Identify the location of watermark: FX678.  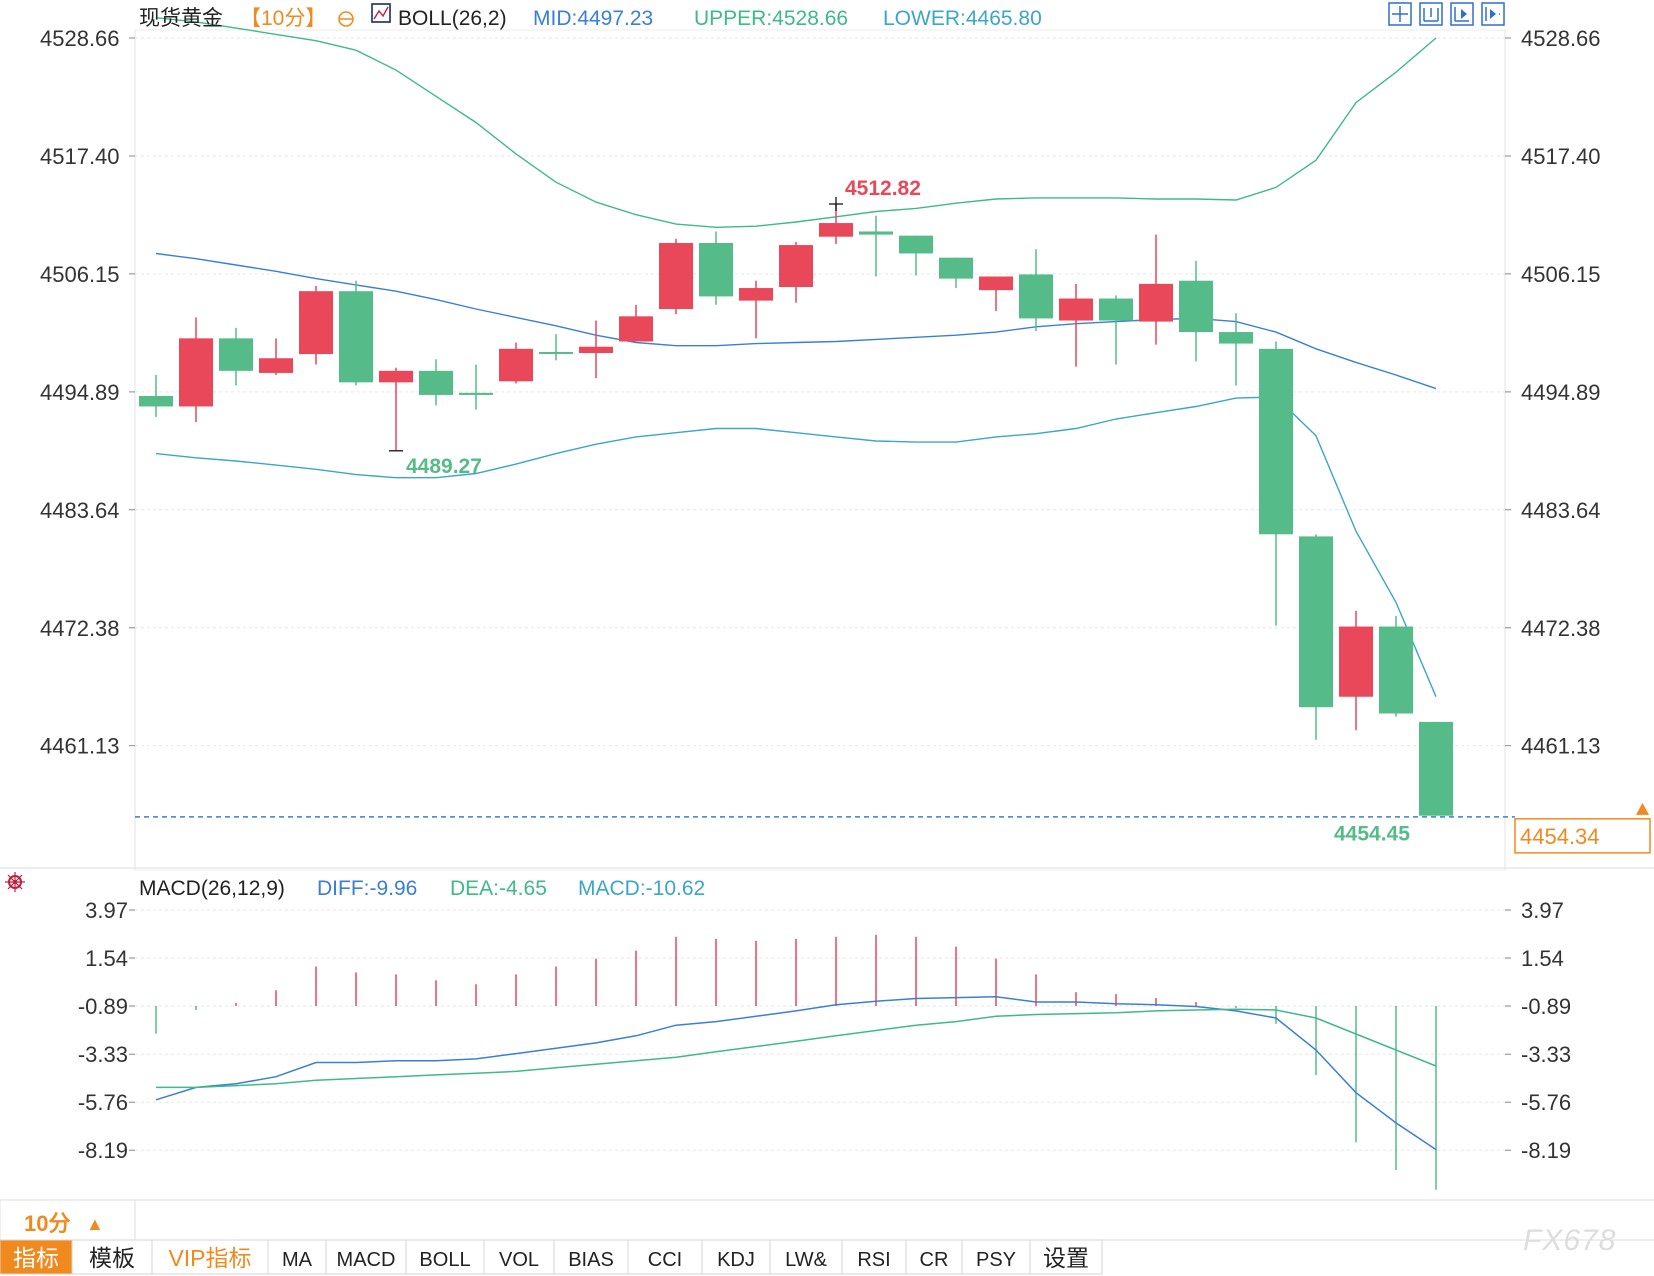
(1569, 1240).